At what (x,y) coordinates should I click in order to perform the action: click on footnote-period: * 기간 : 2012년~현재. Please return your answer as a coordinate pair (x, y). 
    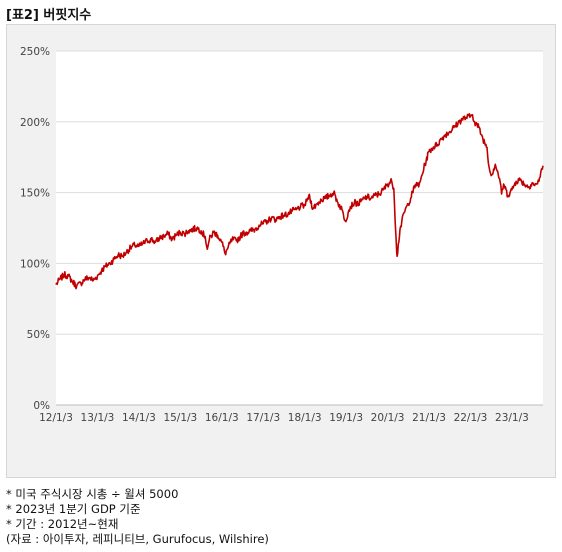
    Looking at the image, I should click on (62, 524).